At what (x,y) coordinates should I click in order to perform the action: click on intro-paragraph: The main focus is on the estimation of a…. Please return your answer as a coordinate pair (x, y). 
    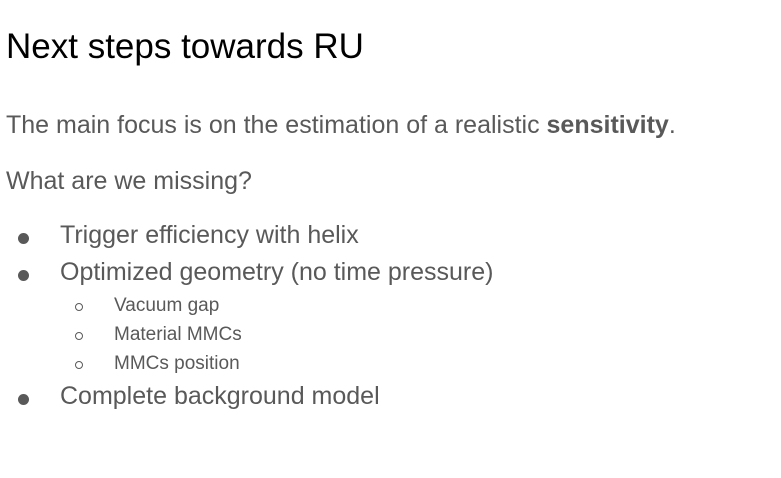
    Looking at the image, I should click on (341, 125).